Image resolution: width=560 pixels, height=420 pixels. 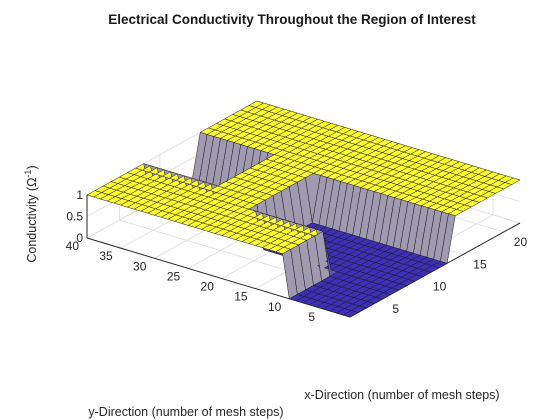 I want to click on y-tick-label: 5, so click(x=311, y=317).